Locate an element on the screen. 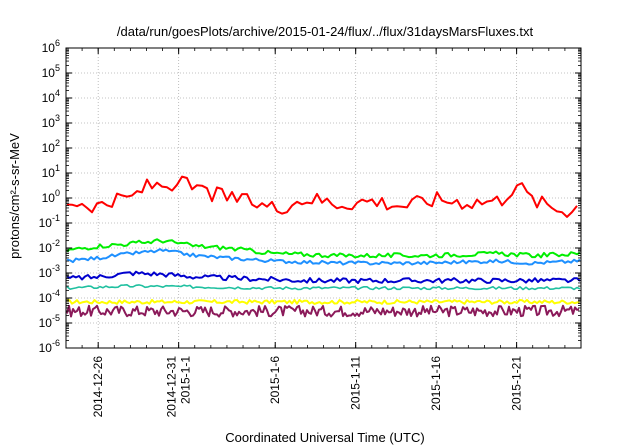  y-tick-label: 10¹ is located at coordinates (51, 171).